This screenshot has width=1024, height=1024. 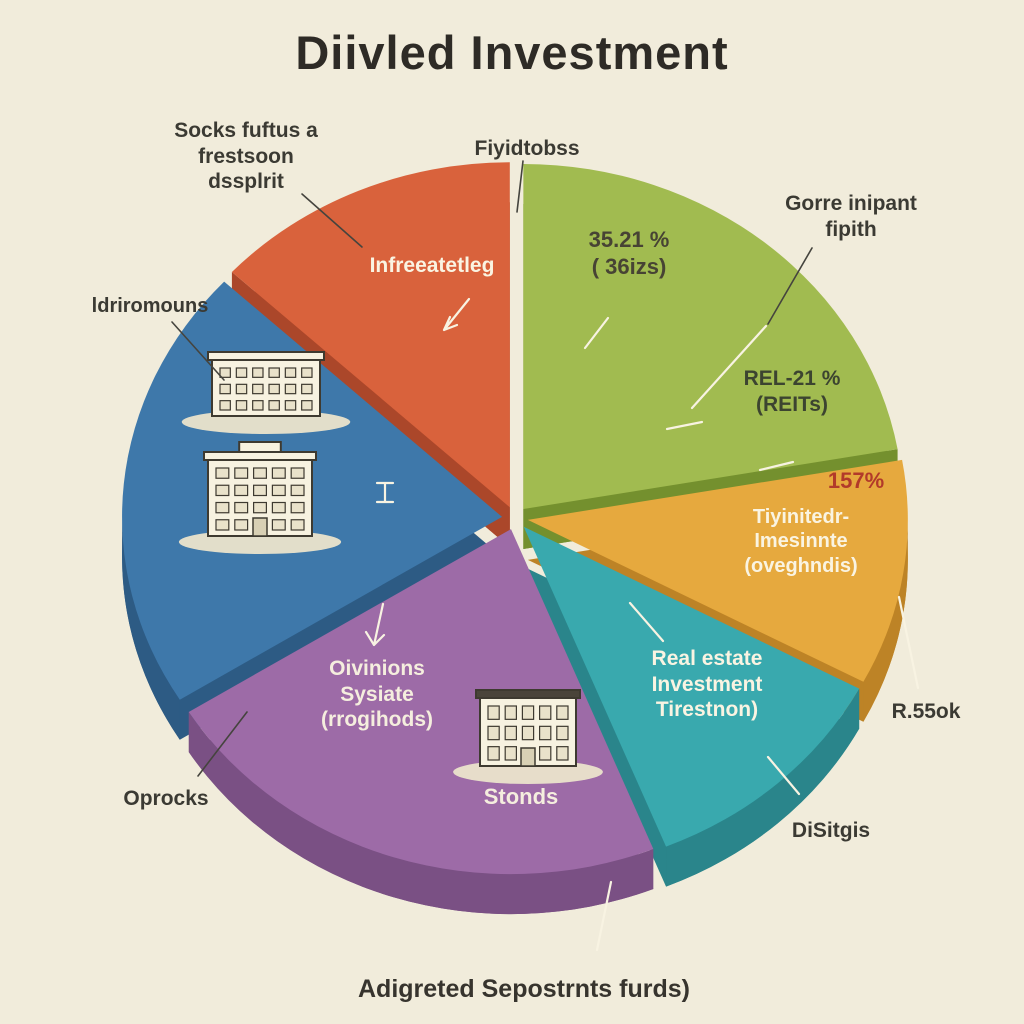 What do you see at coordinates (370, 335) in the screenshot?
I see `pie-slice-orange-infrastructure` at bounding box center [370, 335].